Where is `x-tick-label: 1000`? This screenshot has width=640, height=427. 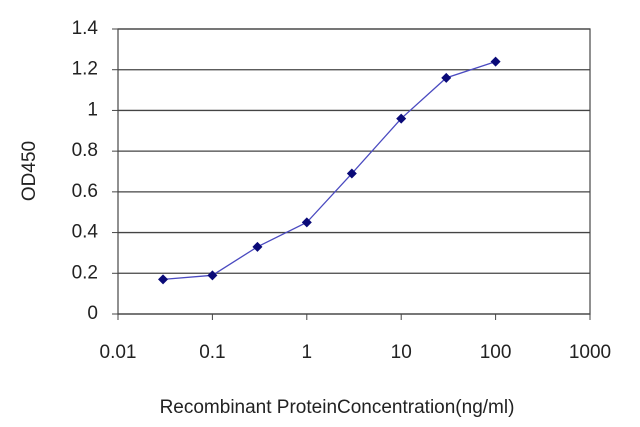 x-tick-label: 1000 is located at coordinates (590, 352).